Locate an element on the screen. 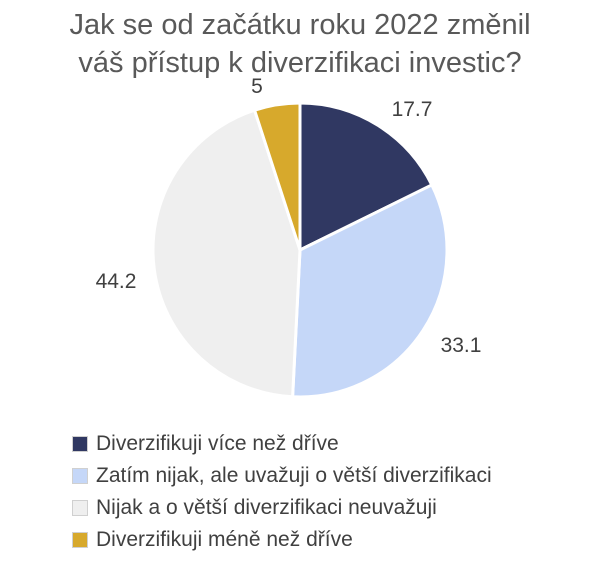  legend-item-4: Diverzifikuji méně než dříve is located at coordinates (282, 540).